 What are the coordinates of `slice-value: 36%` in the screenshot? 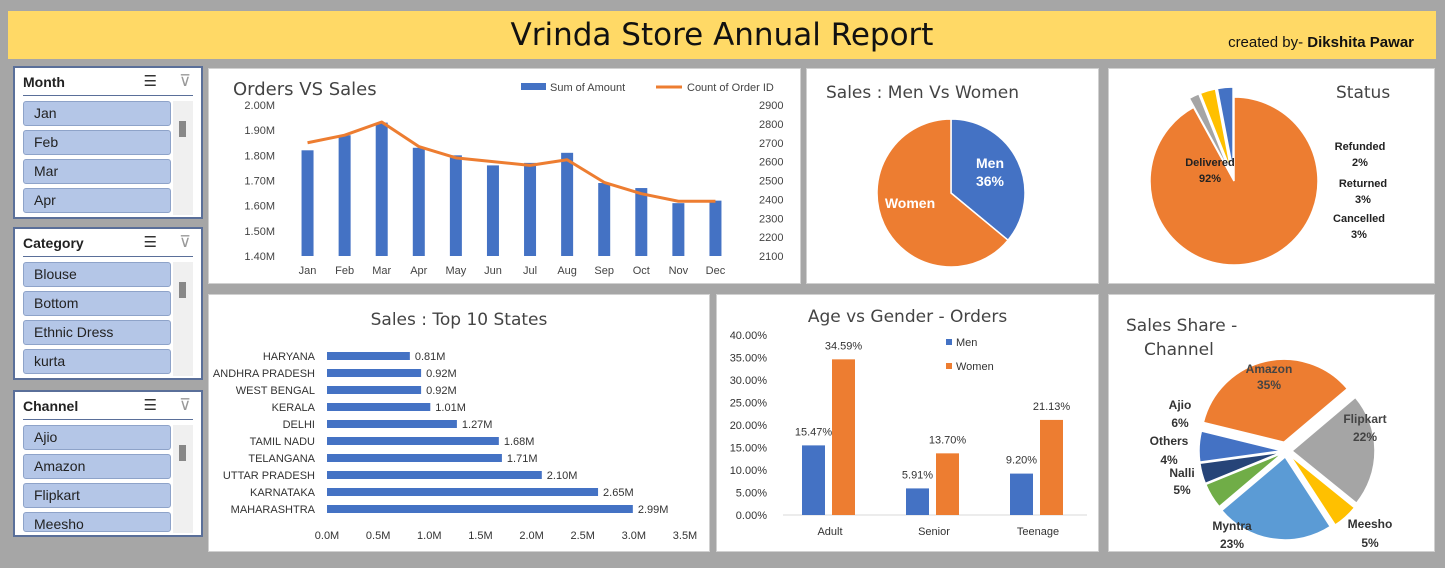 It's located at (990, 181).